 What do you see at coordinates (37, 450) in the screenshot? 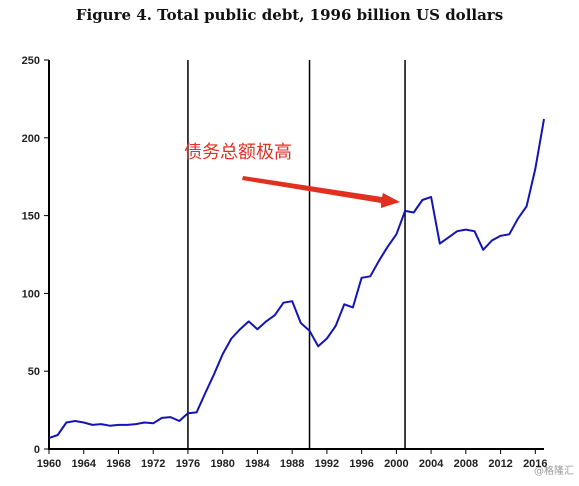
I see `y-tick-label: 0` at bounding box center [37, 450].